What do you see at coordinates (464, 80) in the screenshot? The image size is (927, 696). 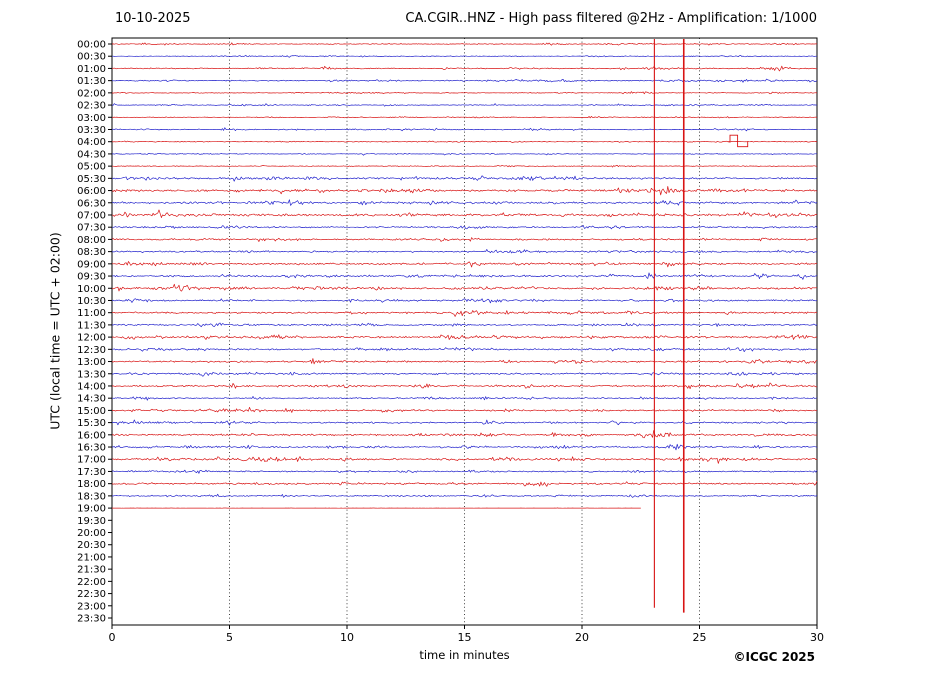 I see `trace-row-01:30` at bounding box center [464, 80].